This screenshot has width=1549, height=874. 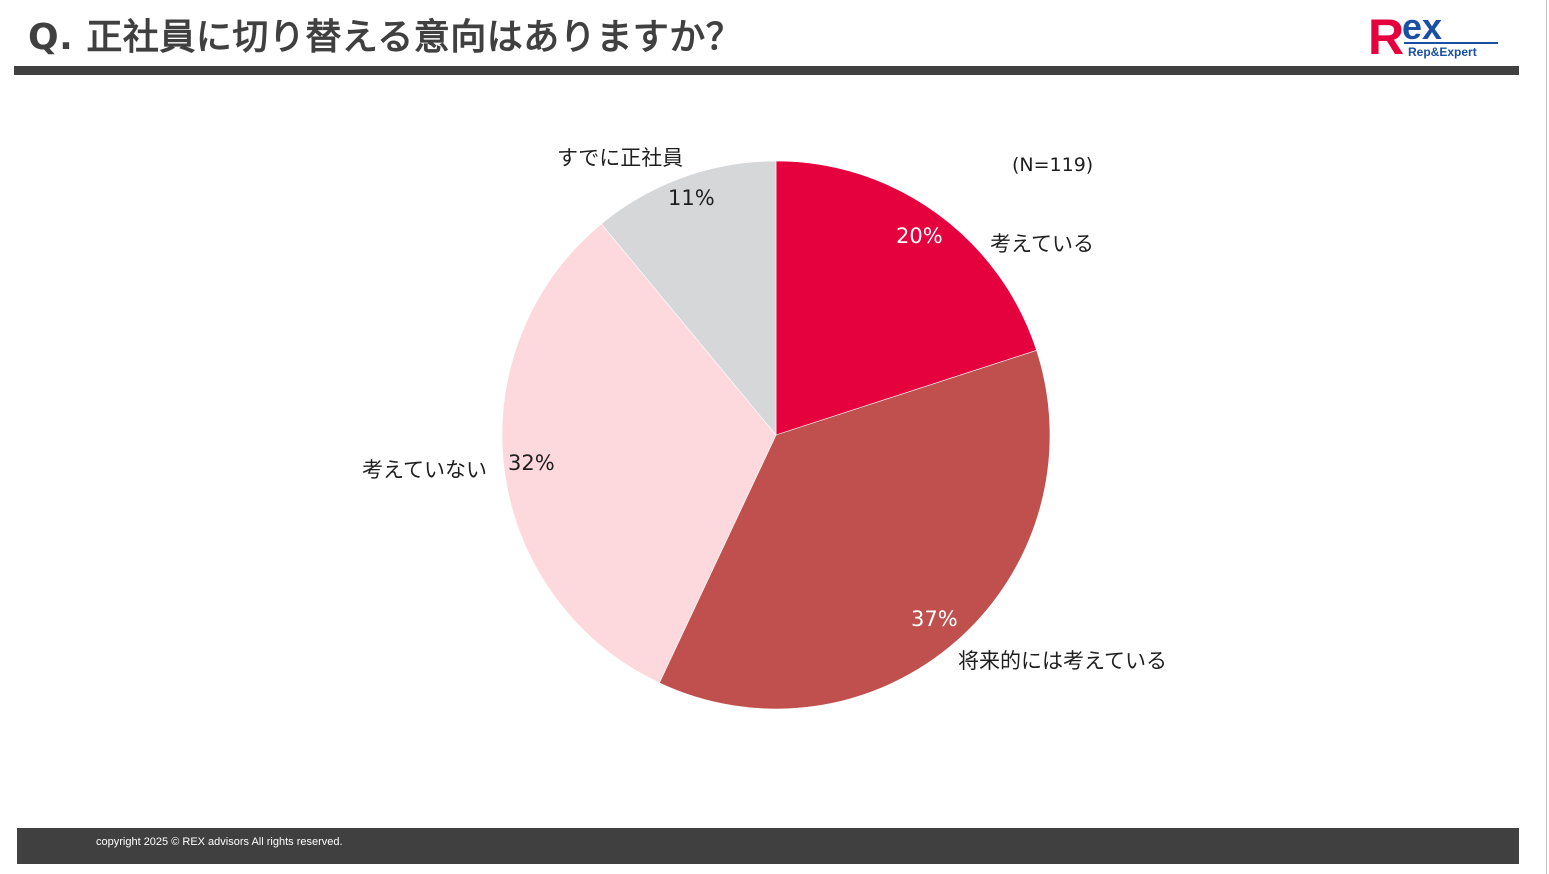 What do you see at coordinates (531, 463) in the screenshot?
I see `slice-pct-kangaeteinai: 32%` at bounding box center [531, 463].